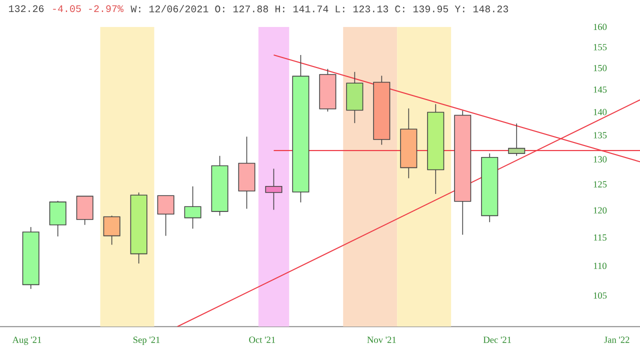 This screenshot has height=358, width=640. What do you see at coordinates (600, 68) in the screenshot?
I see `y-tick-label: 150` at bounding box center [600, 68].